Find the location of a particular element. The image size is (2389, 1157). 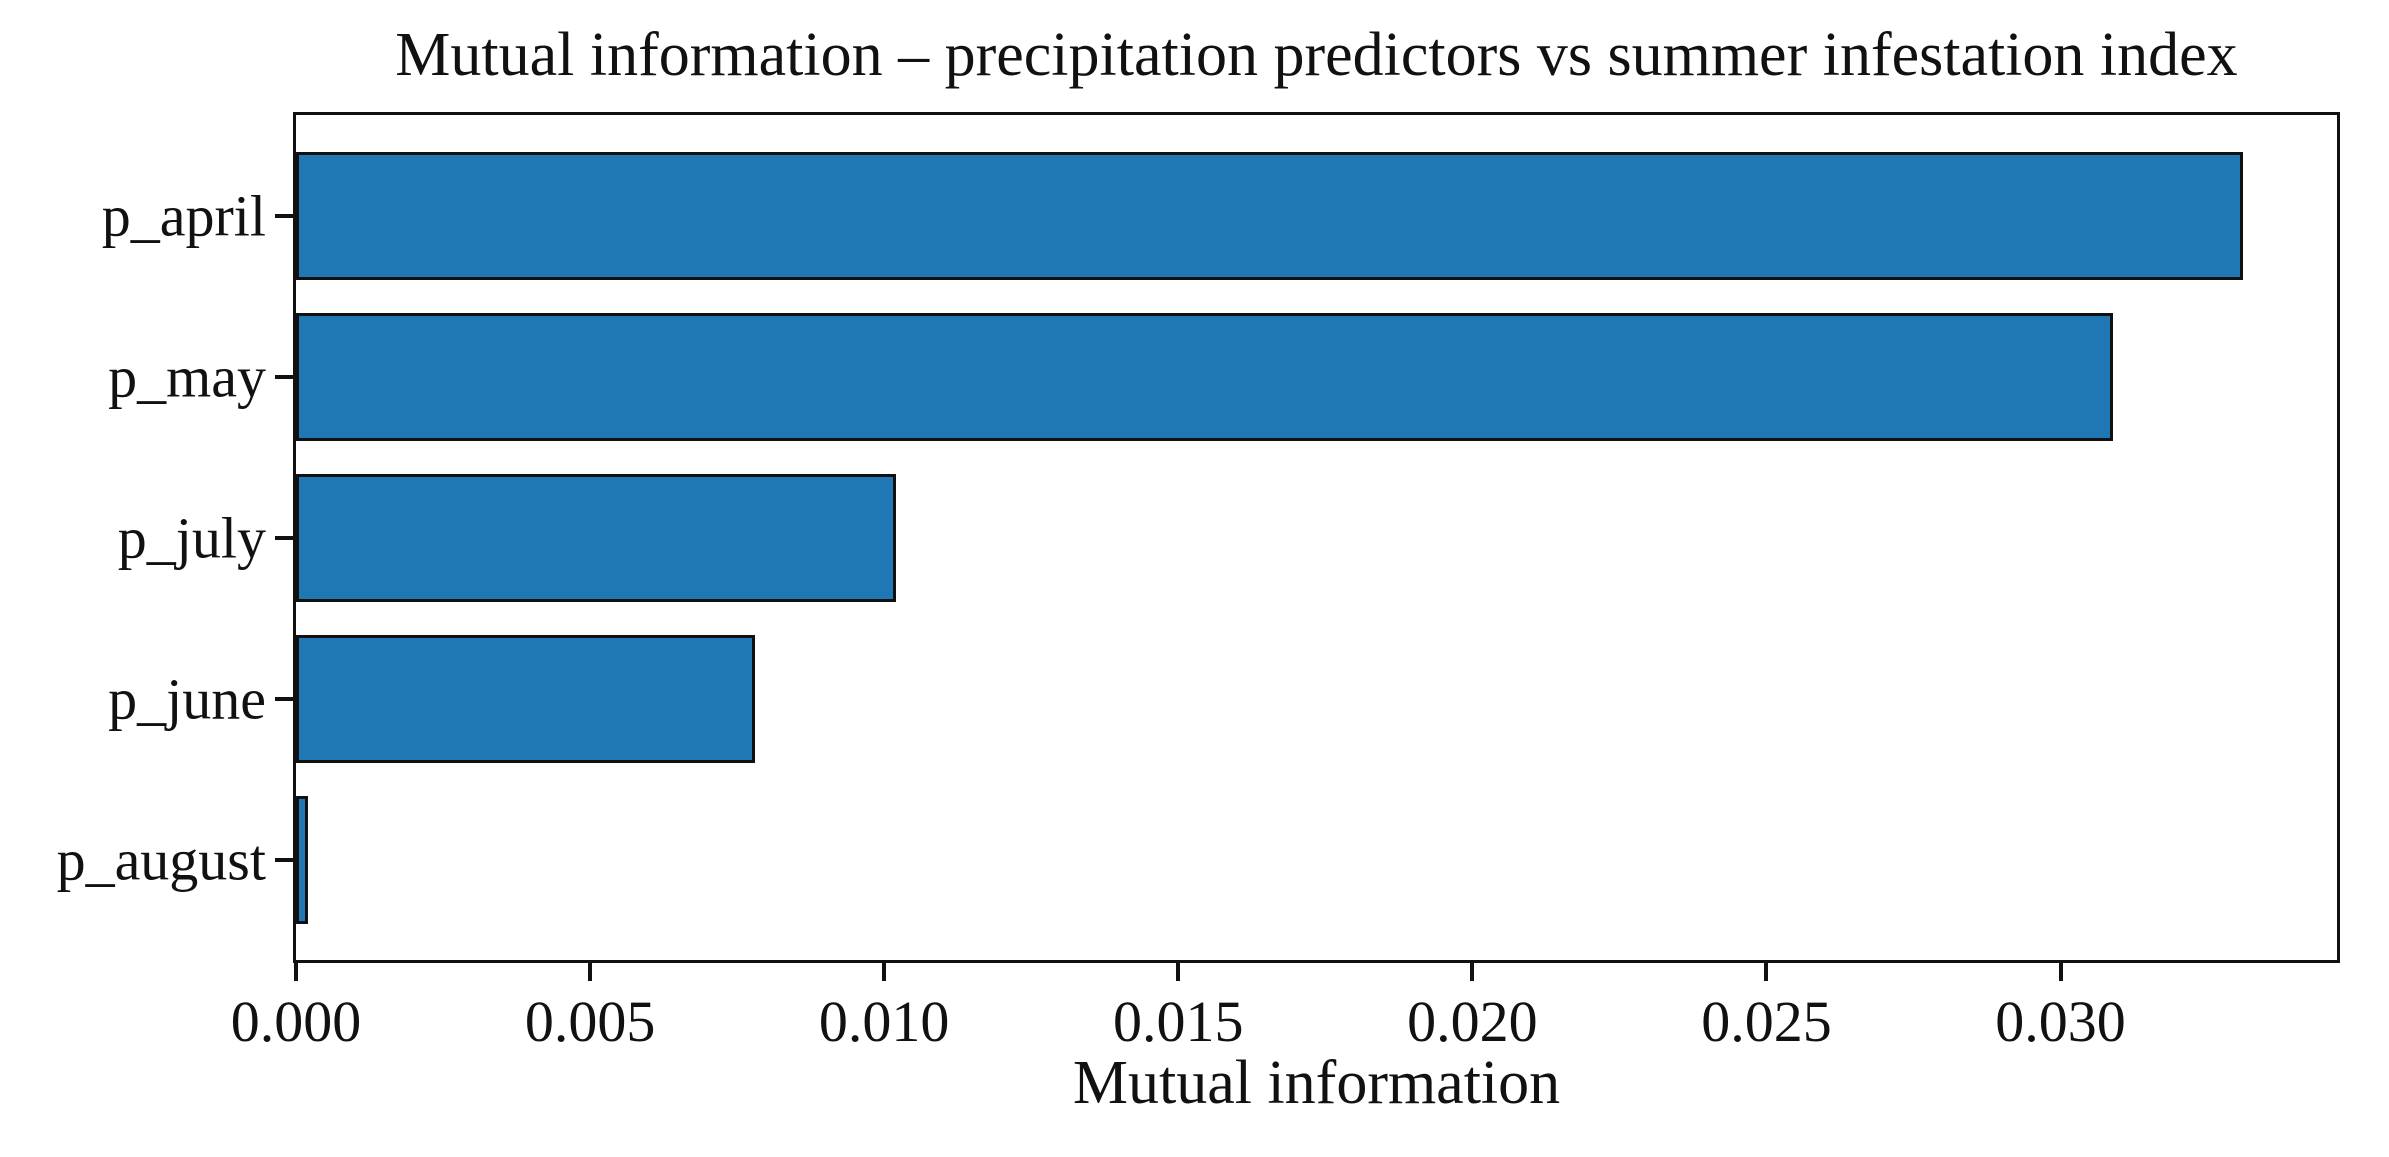

bar-row: p_may is located at coordinates (1222, 377).